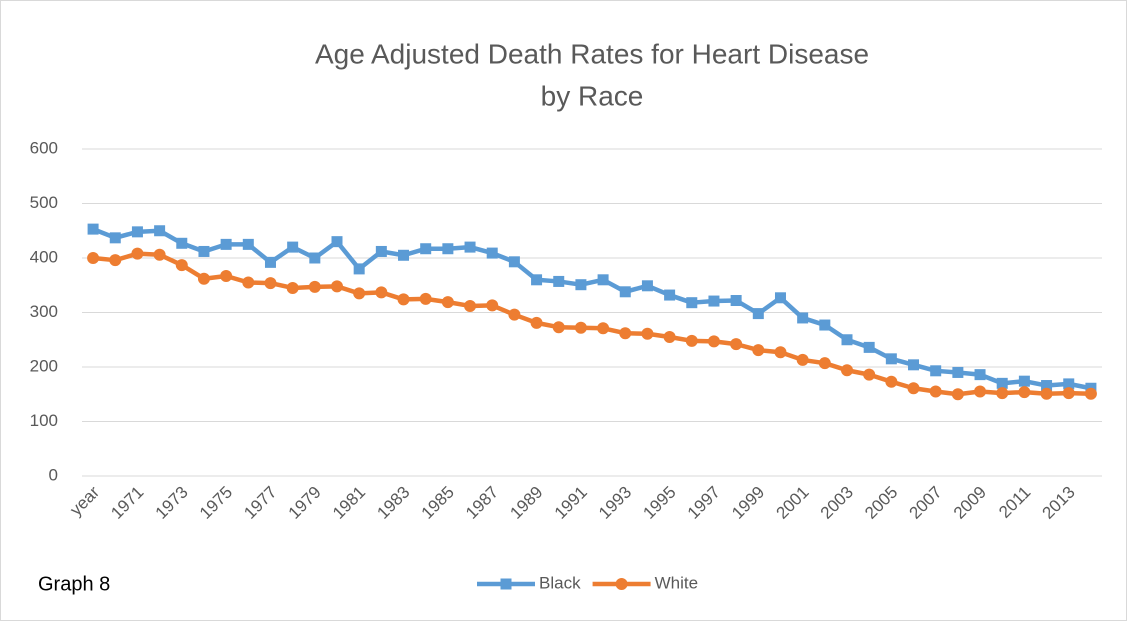  I want to click on y-tick-label: 0, so click(53, 474).